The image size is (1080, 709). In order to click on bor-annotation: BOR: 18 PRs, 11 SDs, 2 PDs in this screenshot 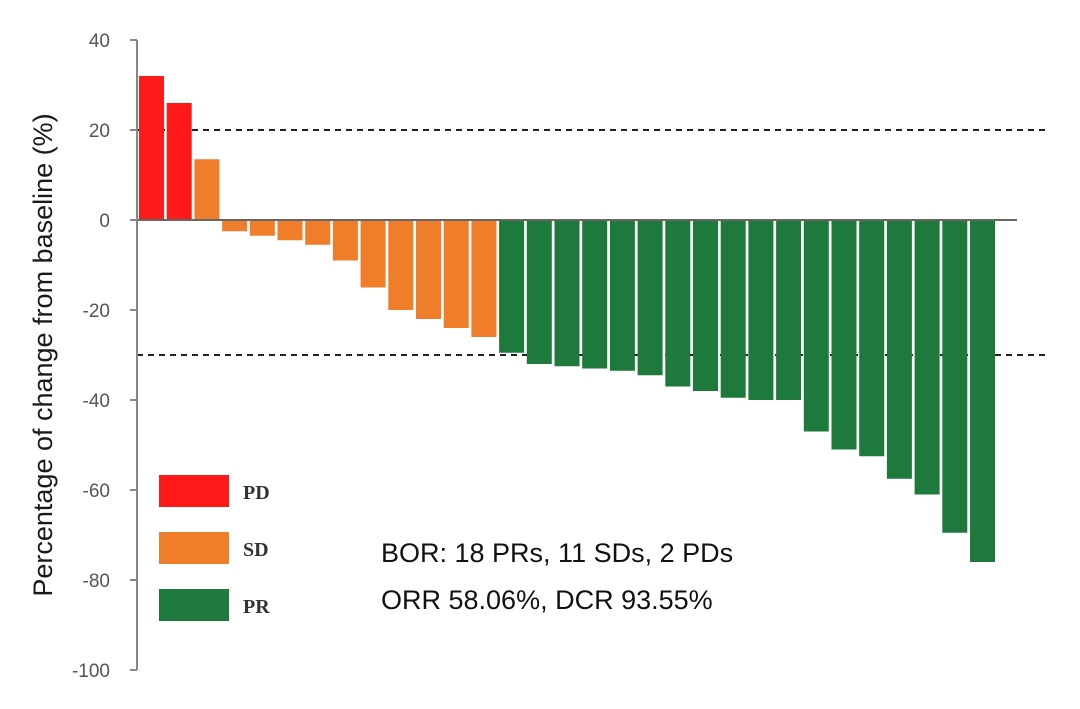, I will do `click(557, 553)`.